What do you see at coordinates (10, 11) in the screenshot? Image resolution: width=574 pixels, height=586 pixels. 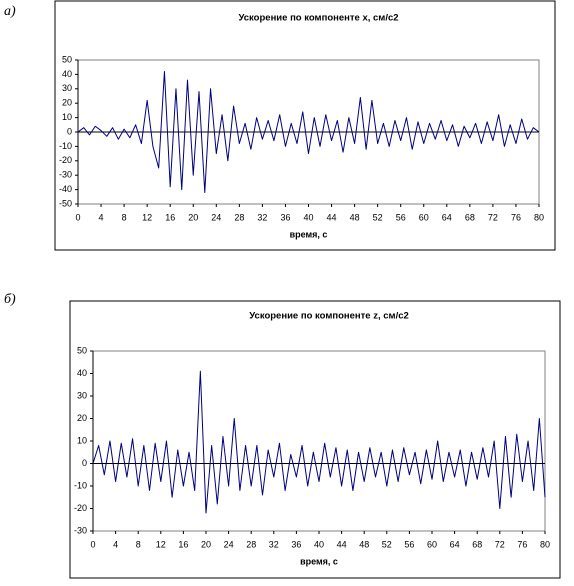 I see `panel-label: а)` at bounding box center [10, 11].